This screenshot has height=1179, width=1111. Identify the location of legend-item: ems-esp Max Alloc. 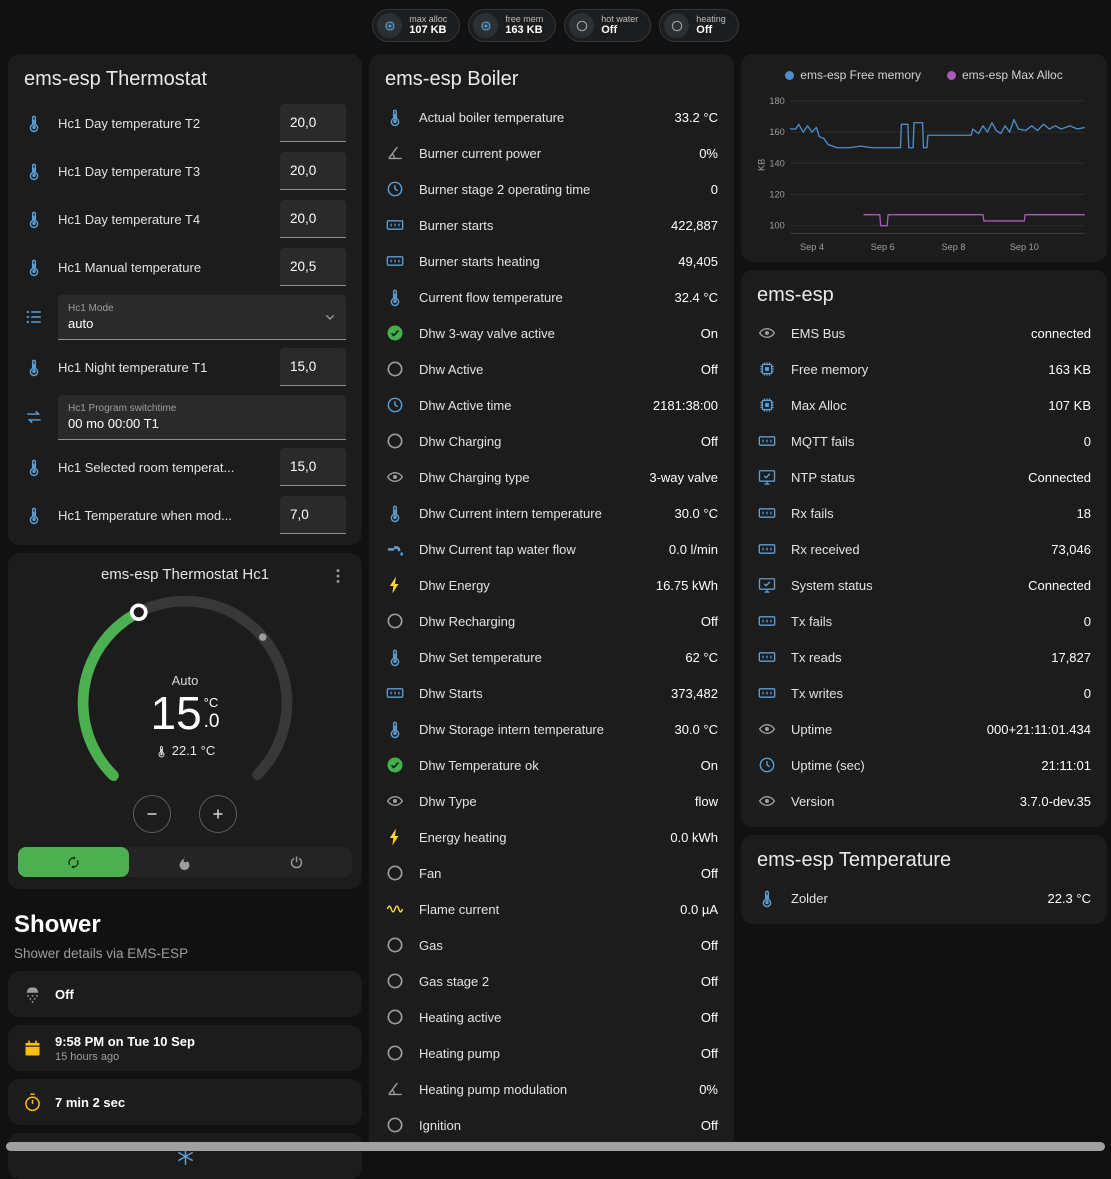
(1005, 75).